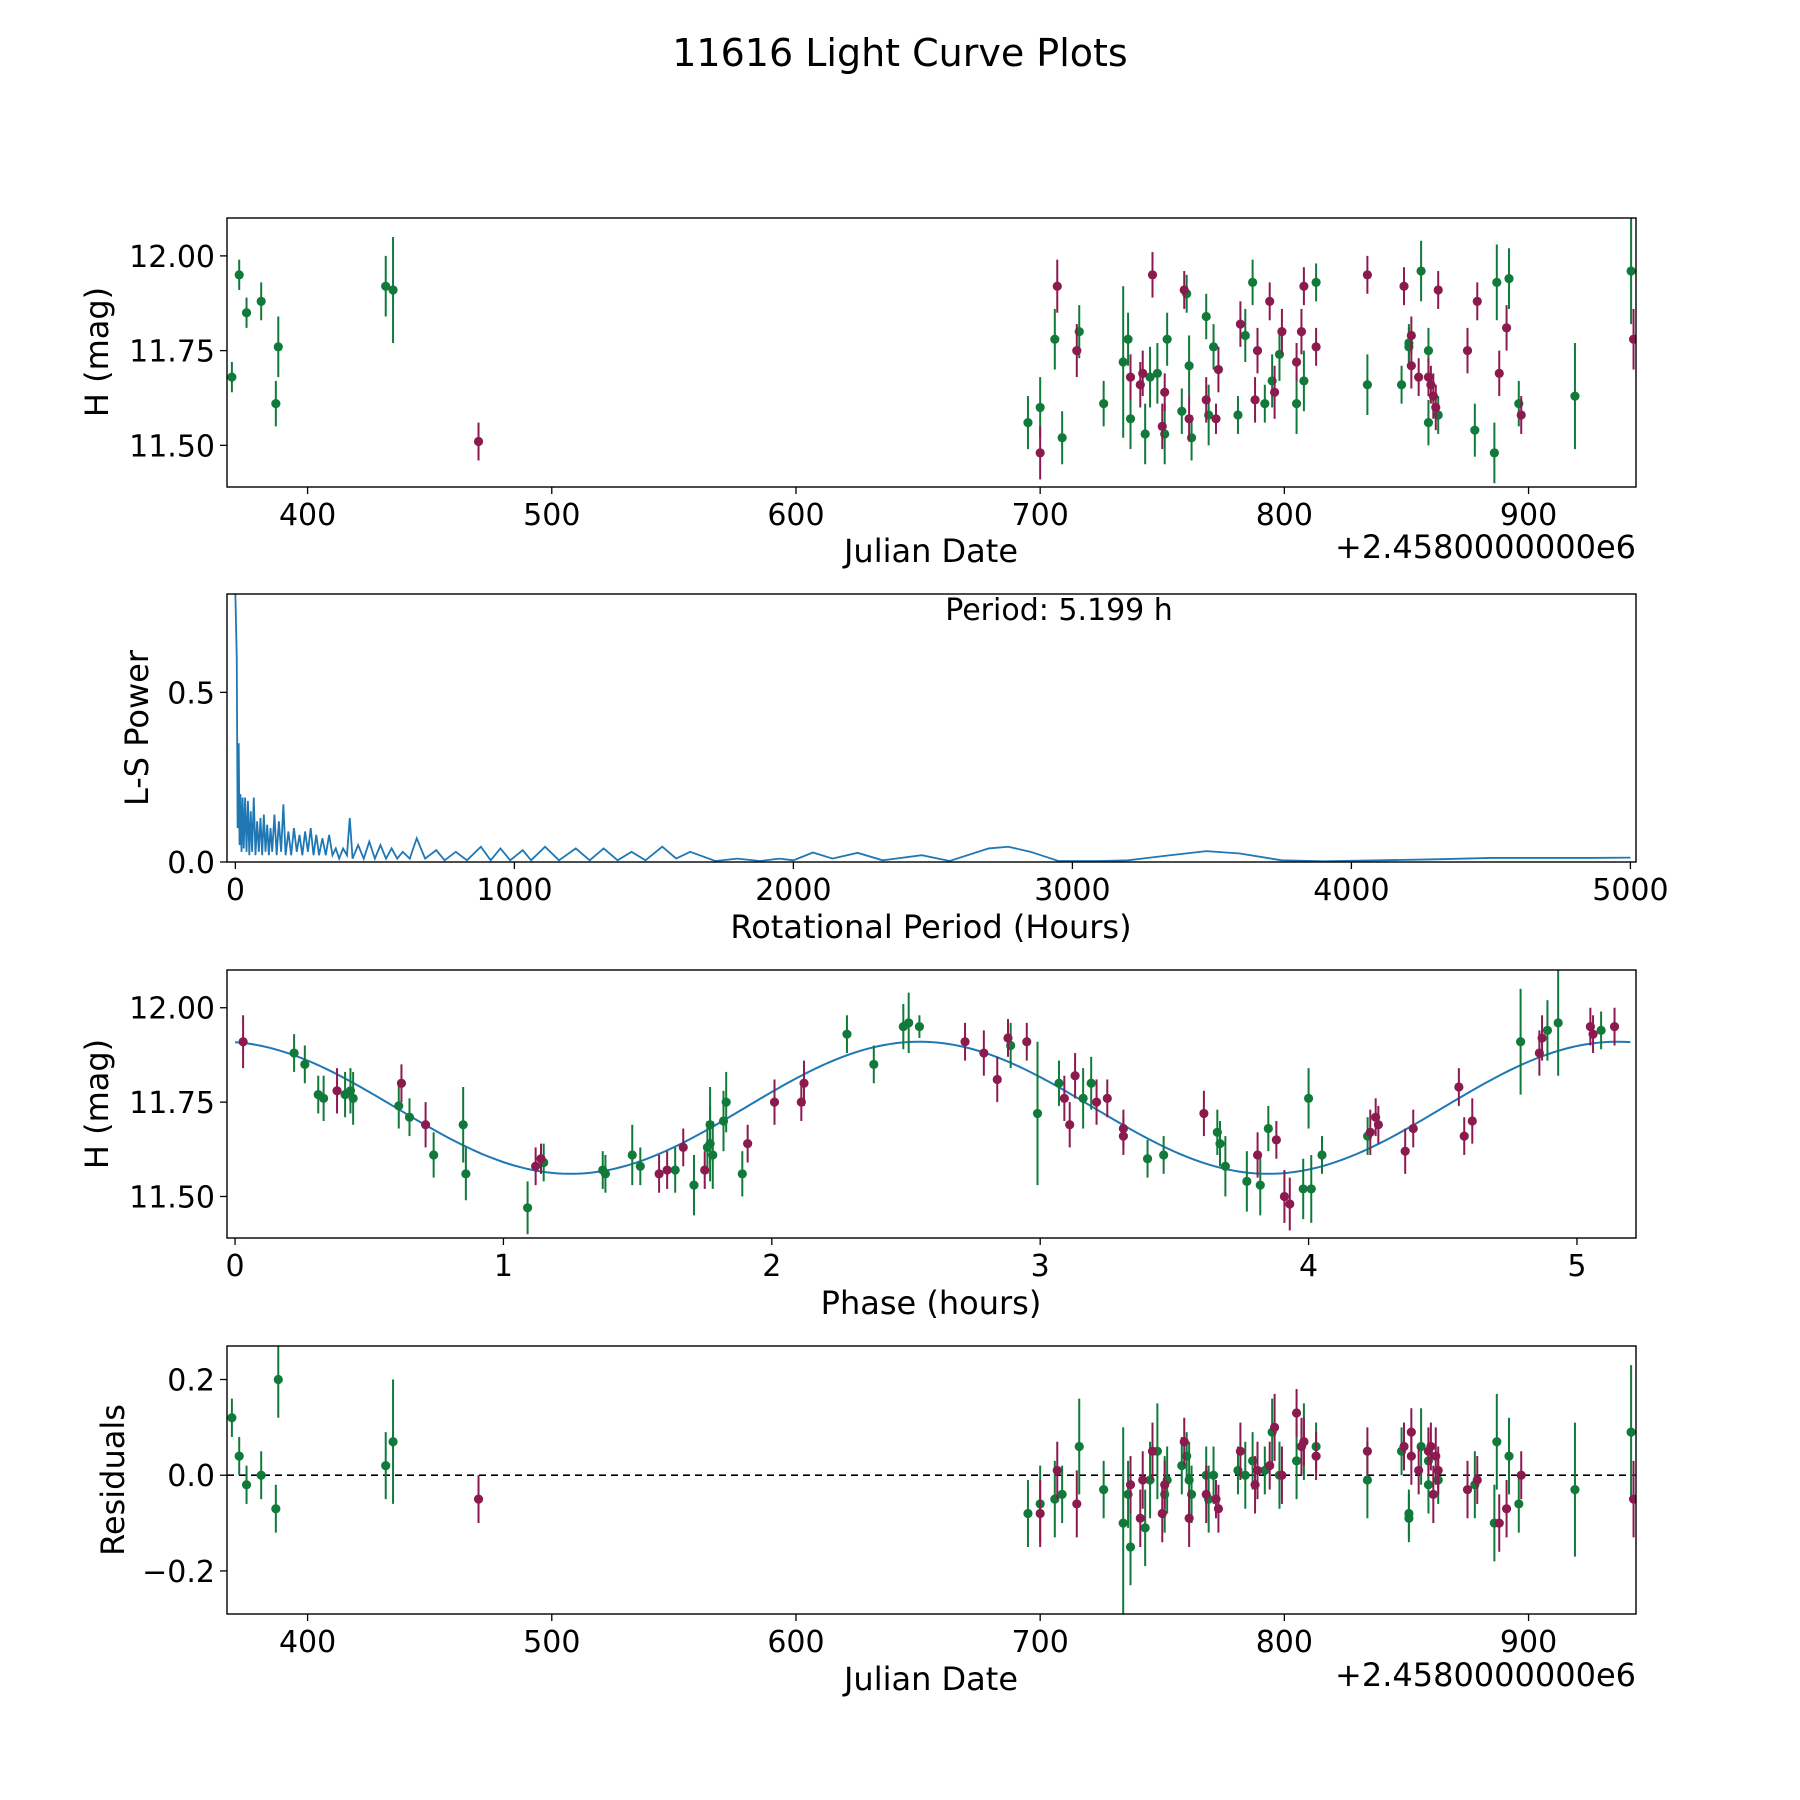 This screenshot has height=1800, width=1800. Describe the element at coordinates (1072, 890) in the screenshot. I see `periodogram-xtick-label: 3000` at that location.